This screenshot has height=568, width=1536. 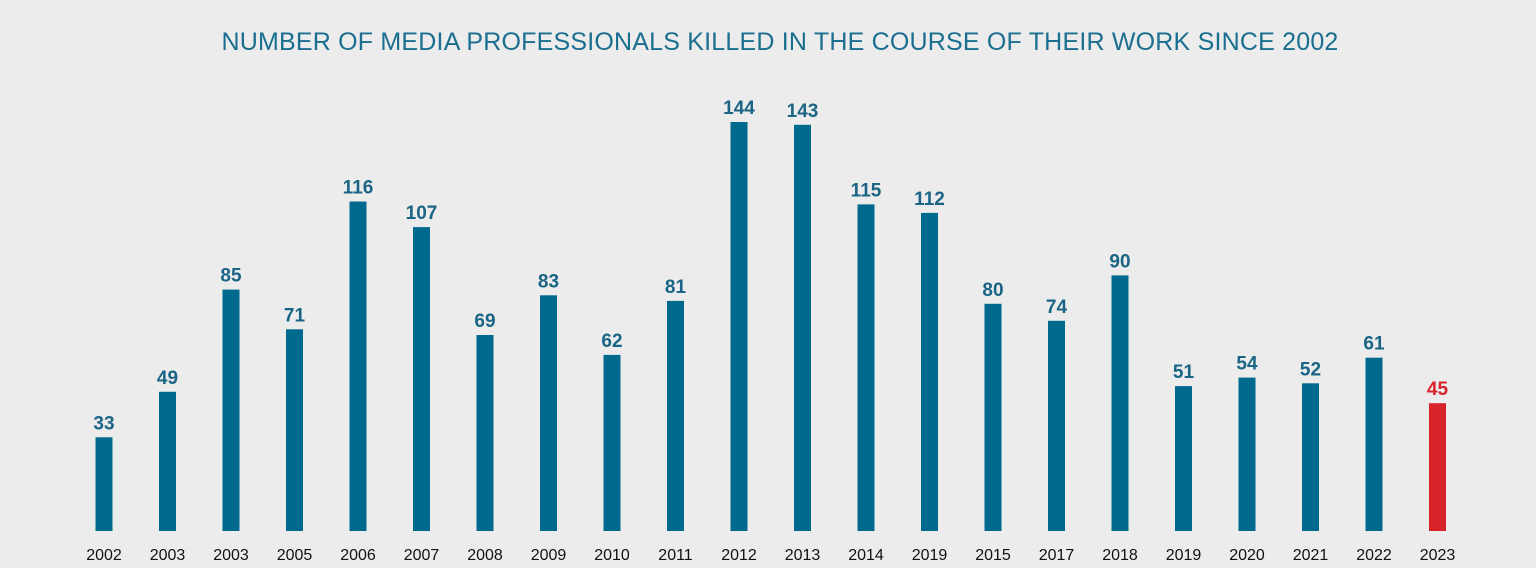 What do you see at coordinates (358, 188) in the screenshot?
I see `value-label: 116` at bounding box center [358, 188].